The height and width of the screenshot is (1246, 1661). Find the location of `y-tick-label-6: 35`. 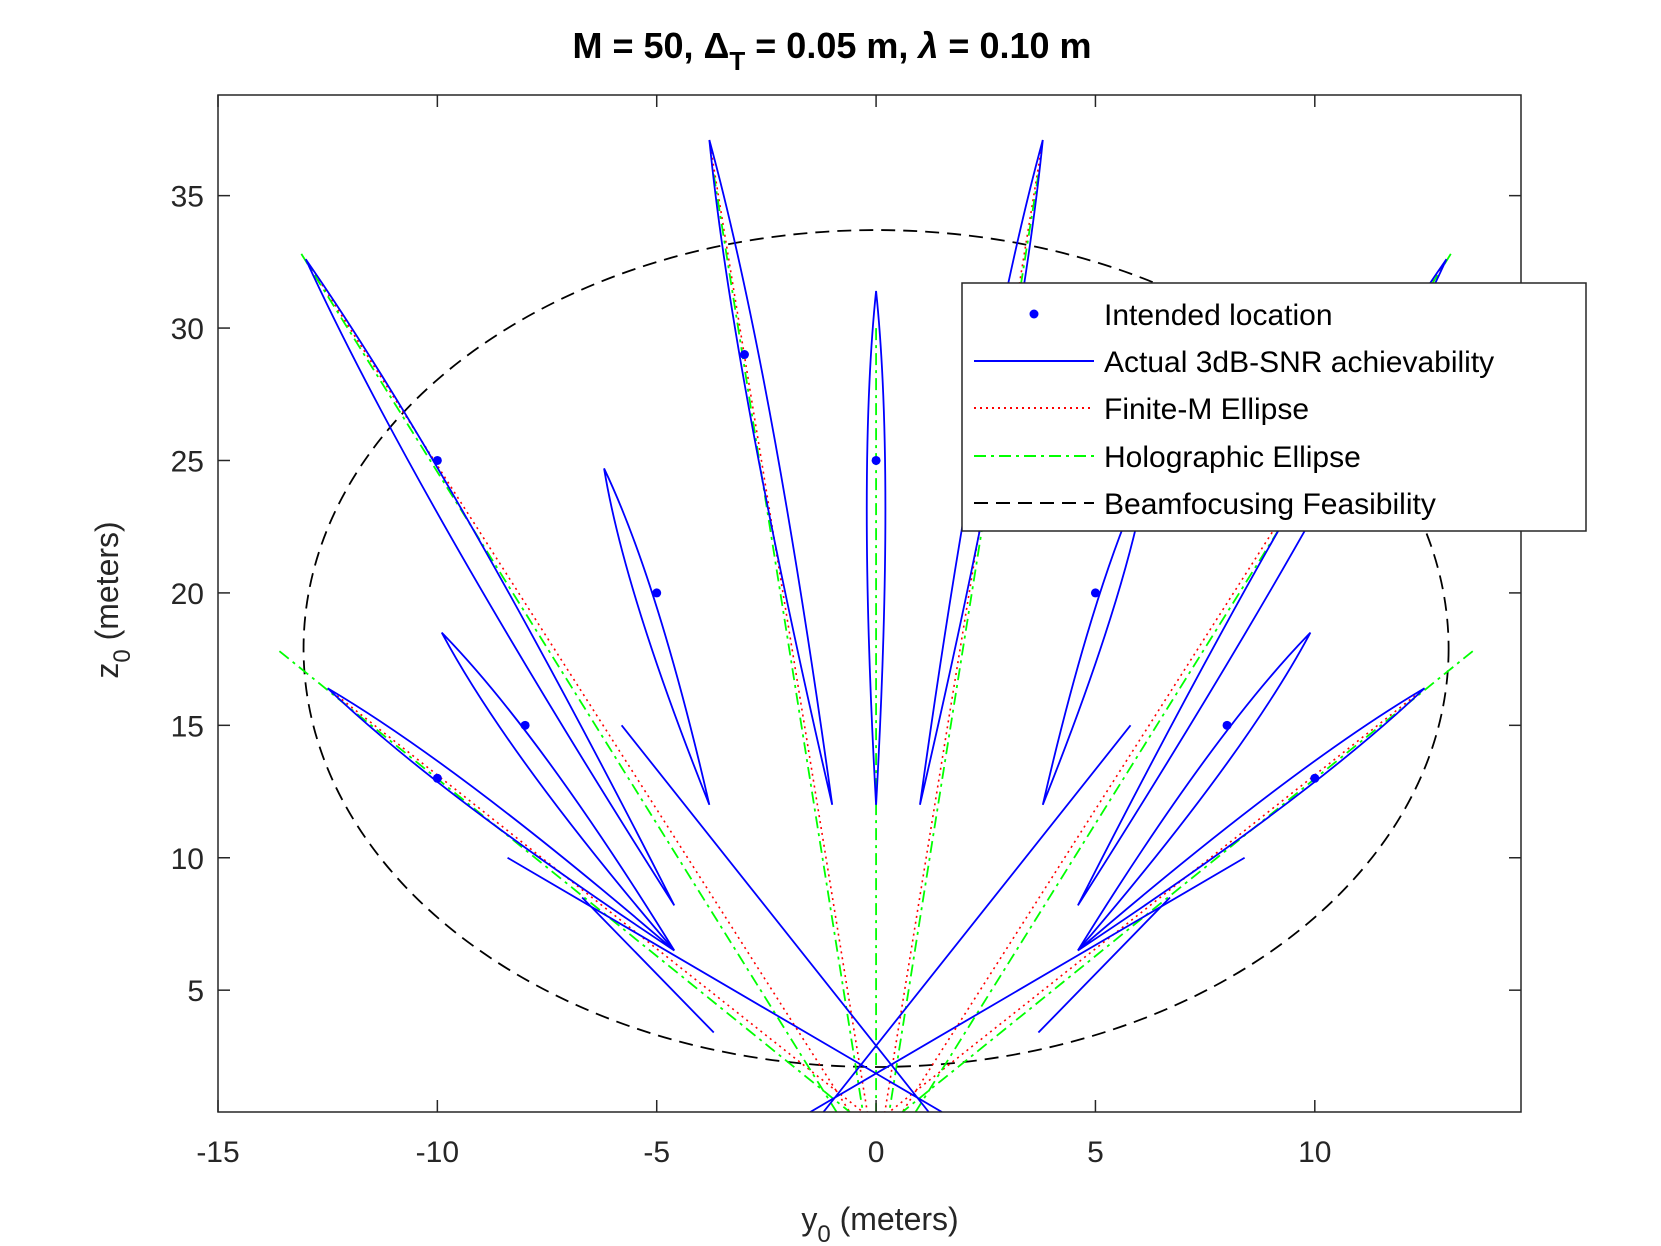

y-tick-label-6: 35 is located at coordinates (187, 197).